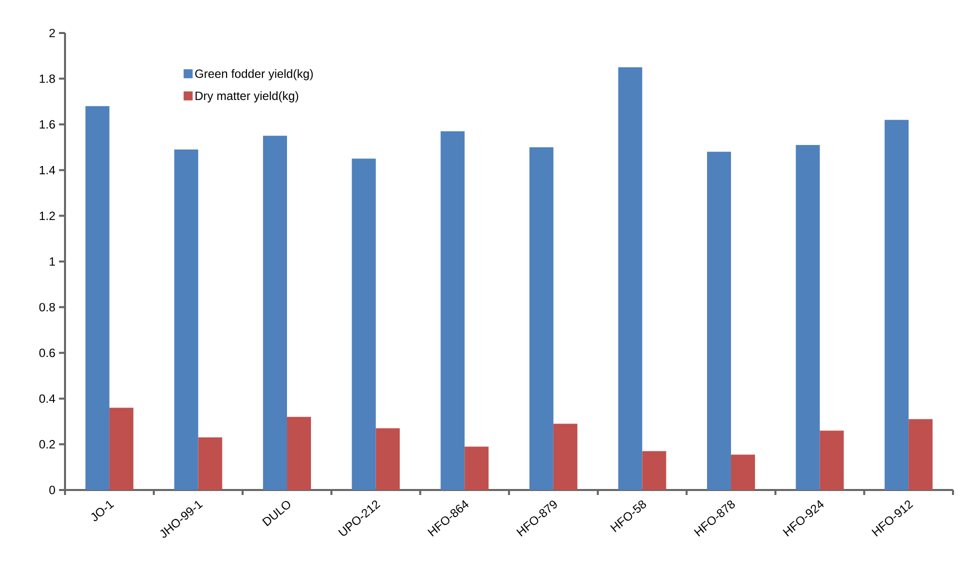 This screenshot has height=575, width=963. What do you see at coordinates (47, 444) in the screenshot?
I see `y-tick-label: 0.2` at bounding box center [47, 444].